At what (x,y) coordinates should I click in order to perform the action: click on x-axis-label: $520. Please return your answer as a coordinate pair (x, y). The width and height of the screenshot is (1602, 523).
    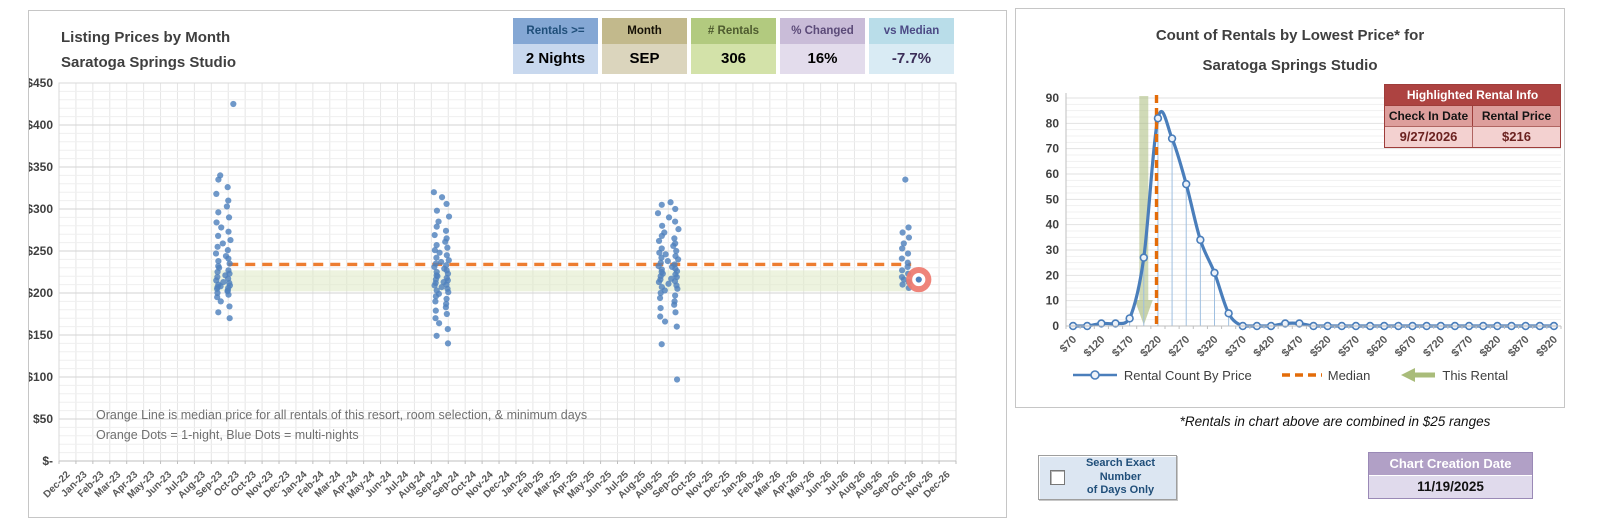
    Looking at the image, I should click on (1321, 347).